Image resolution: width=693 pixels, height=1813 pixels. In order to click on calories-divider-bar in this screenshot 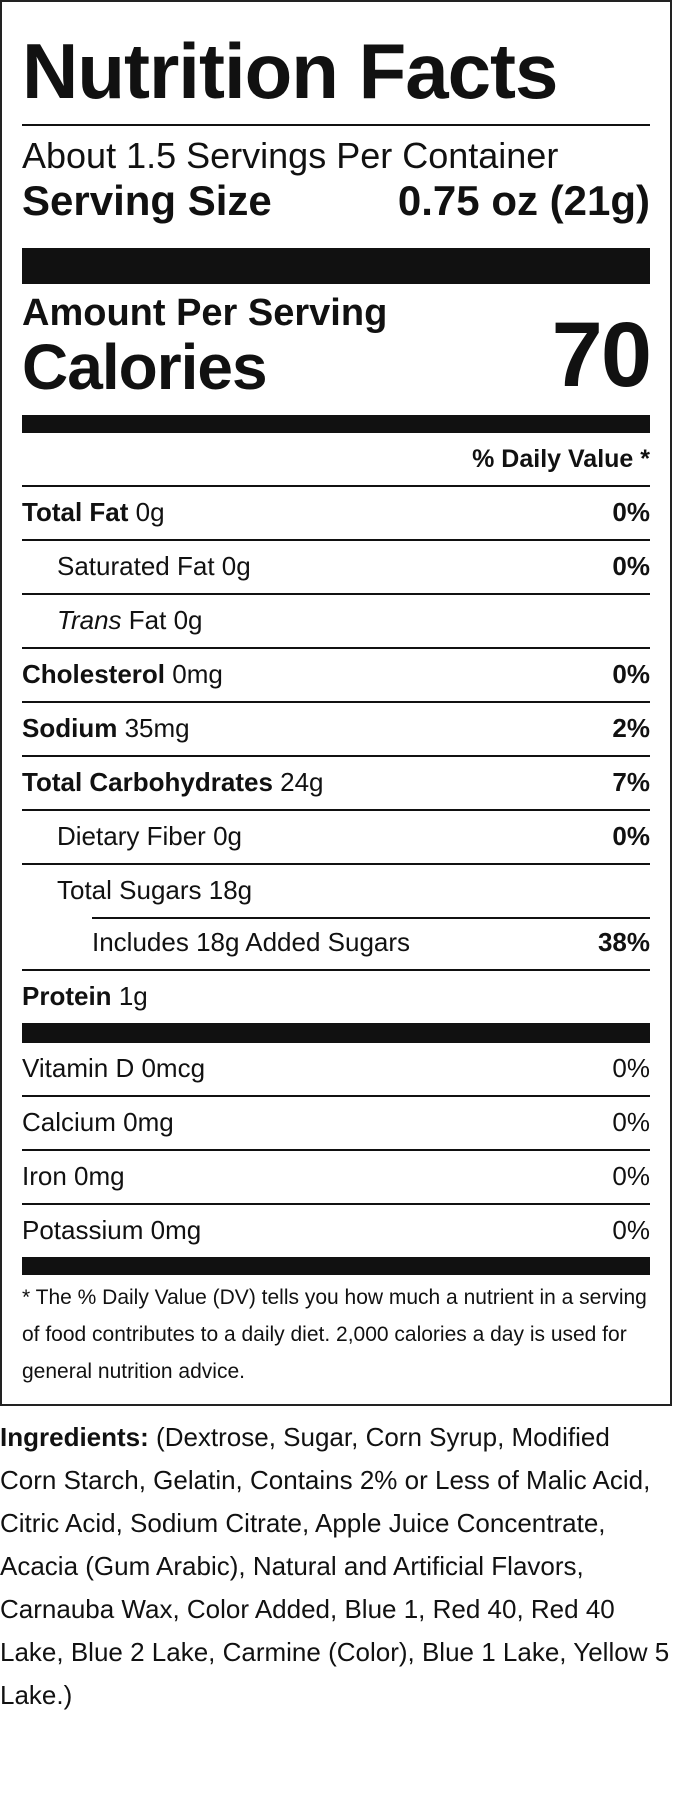, I will do `click(336, 423)`.